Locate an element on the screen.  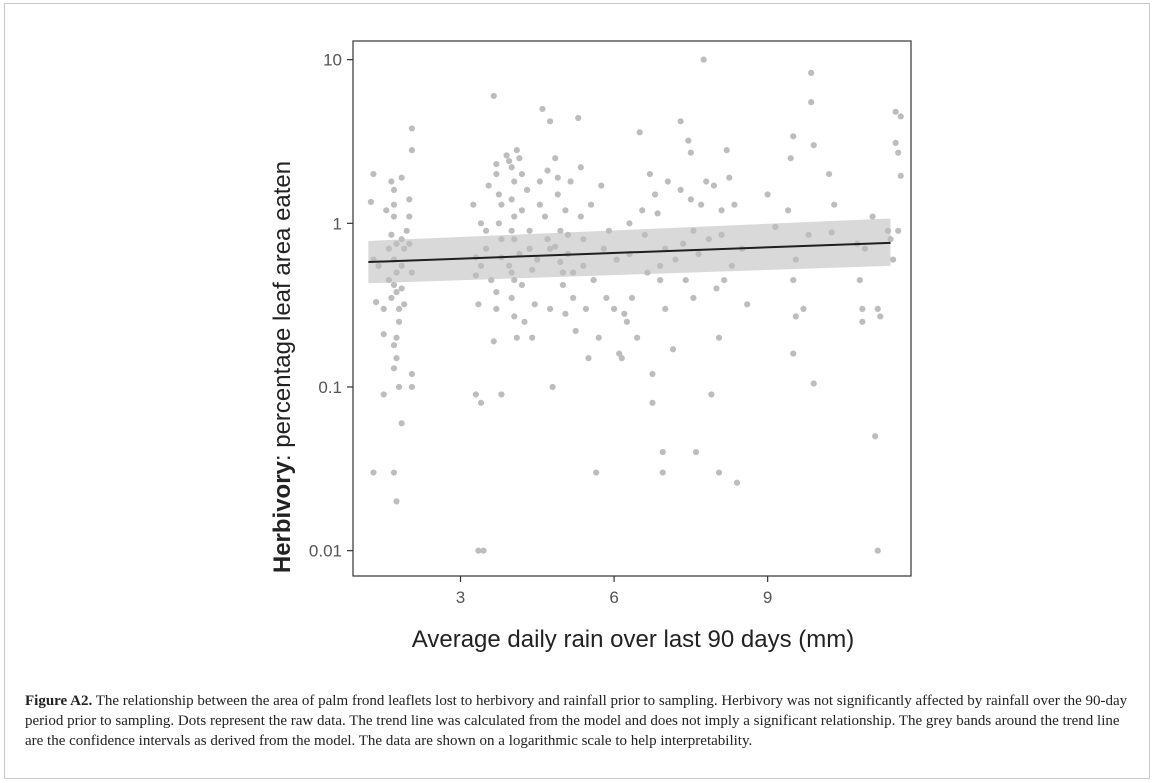
y-tick-label: 1 is located at coordinates (337, 223).